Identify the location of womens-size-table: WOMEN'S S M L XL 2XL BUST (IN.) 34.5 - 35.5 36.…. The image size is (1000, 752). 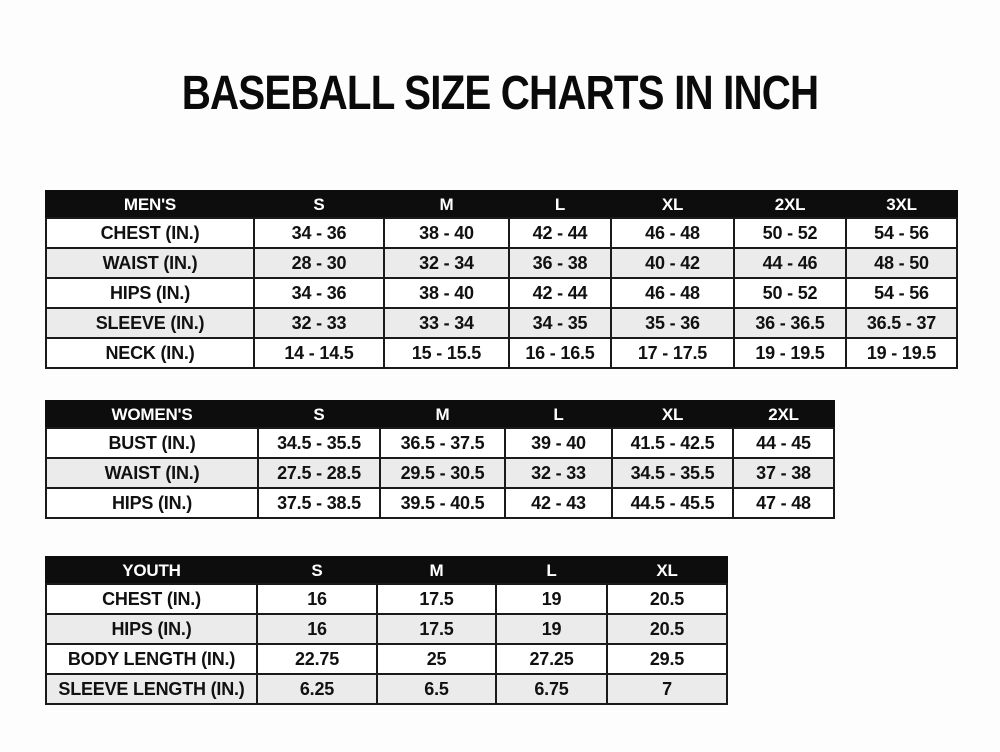
(440, 459).